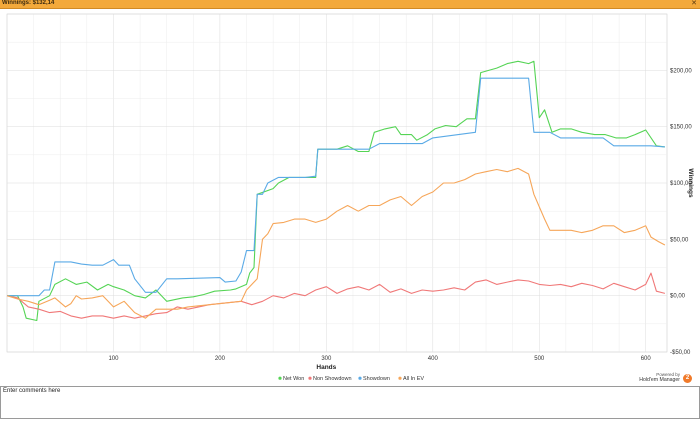 The image size is (700, 423). What do you see at coordinates (280, 378) in the screenshot?
I see `legend-marker-net-won` at bounding box center [280, 378].